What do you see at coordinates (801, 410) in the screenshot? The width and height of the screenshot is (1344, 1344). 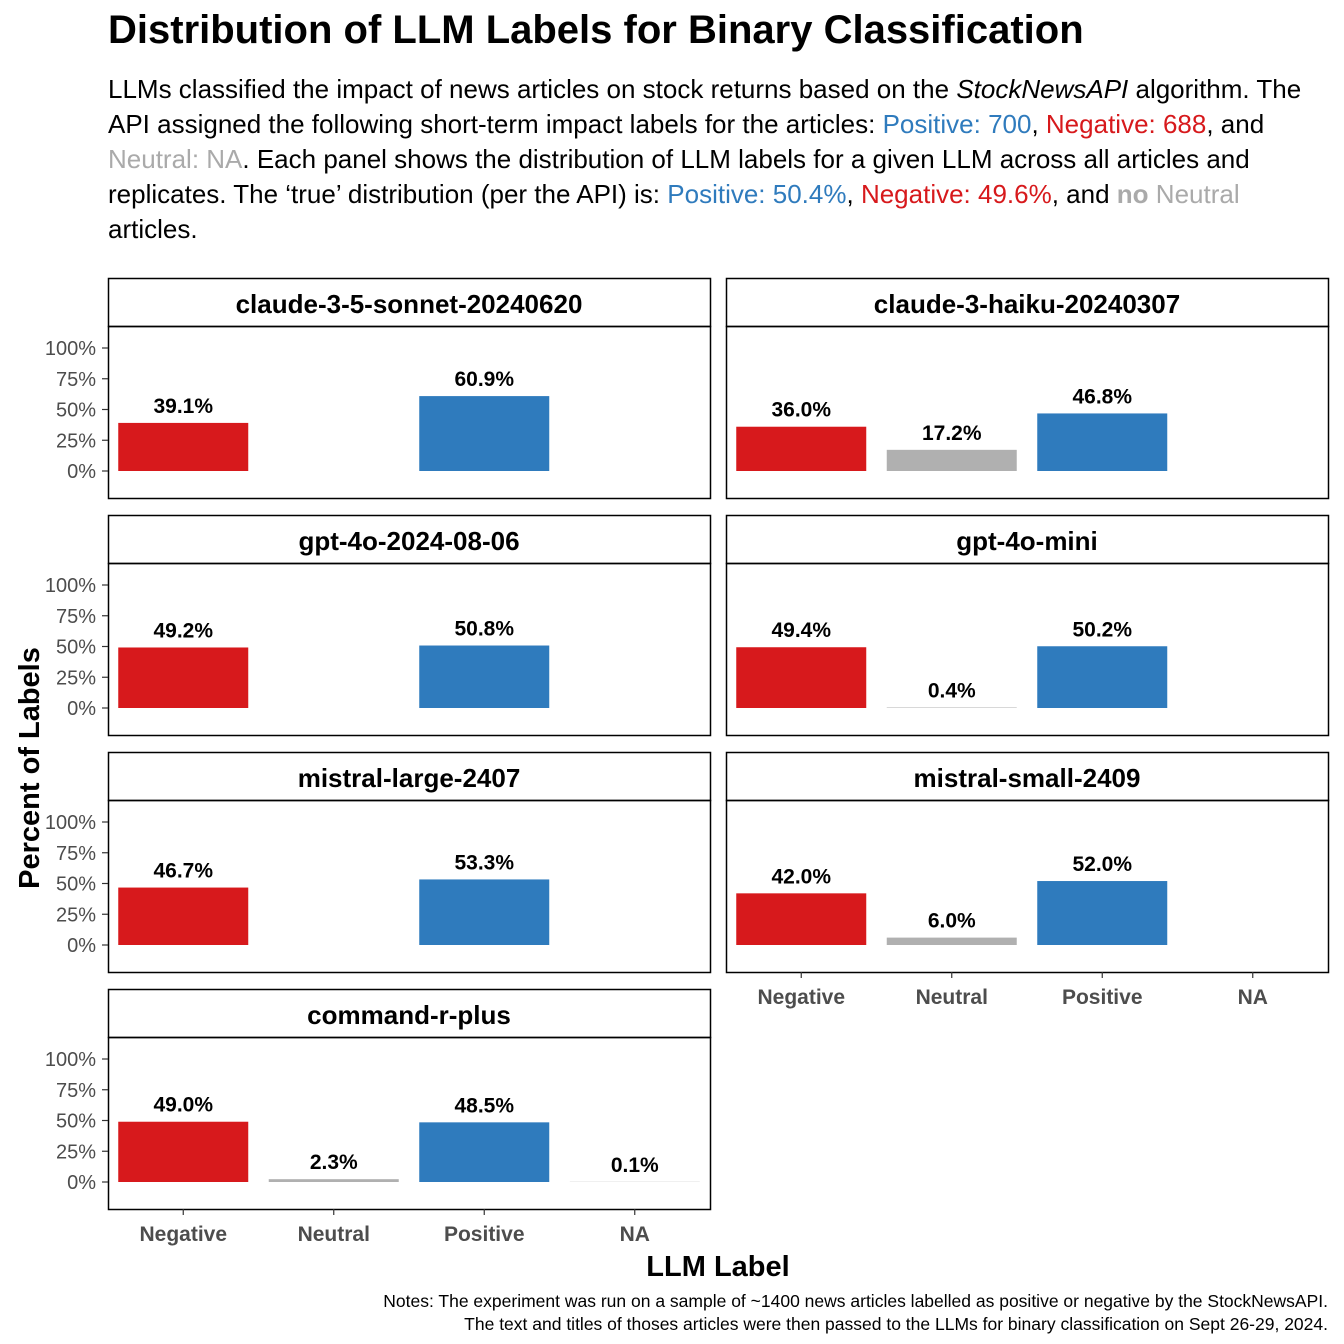 I see `bar-value-label: 36.0%` at bounding box center [801, 410].